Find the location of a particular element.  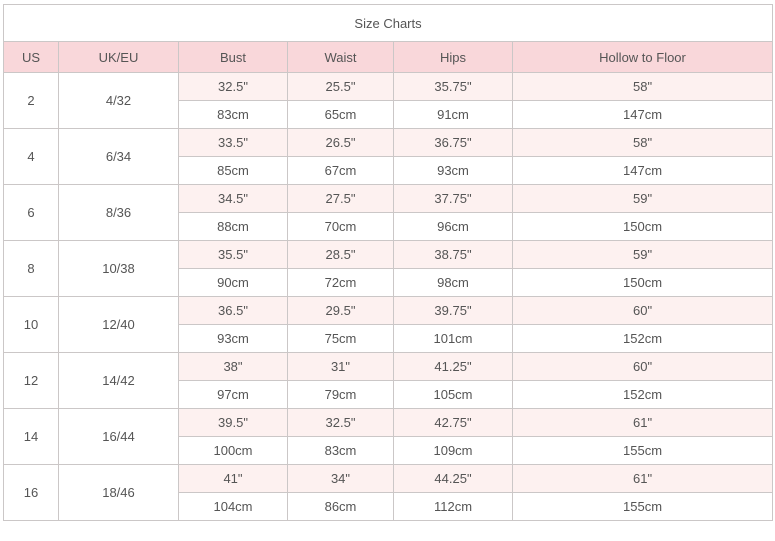

hips-cm-cell: 109cm is located at coordinates (453, 450).